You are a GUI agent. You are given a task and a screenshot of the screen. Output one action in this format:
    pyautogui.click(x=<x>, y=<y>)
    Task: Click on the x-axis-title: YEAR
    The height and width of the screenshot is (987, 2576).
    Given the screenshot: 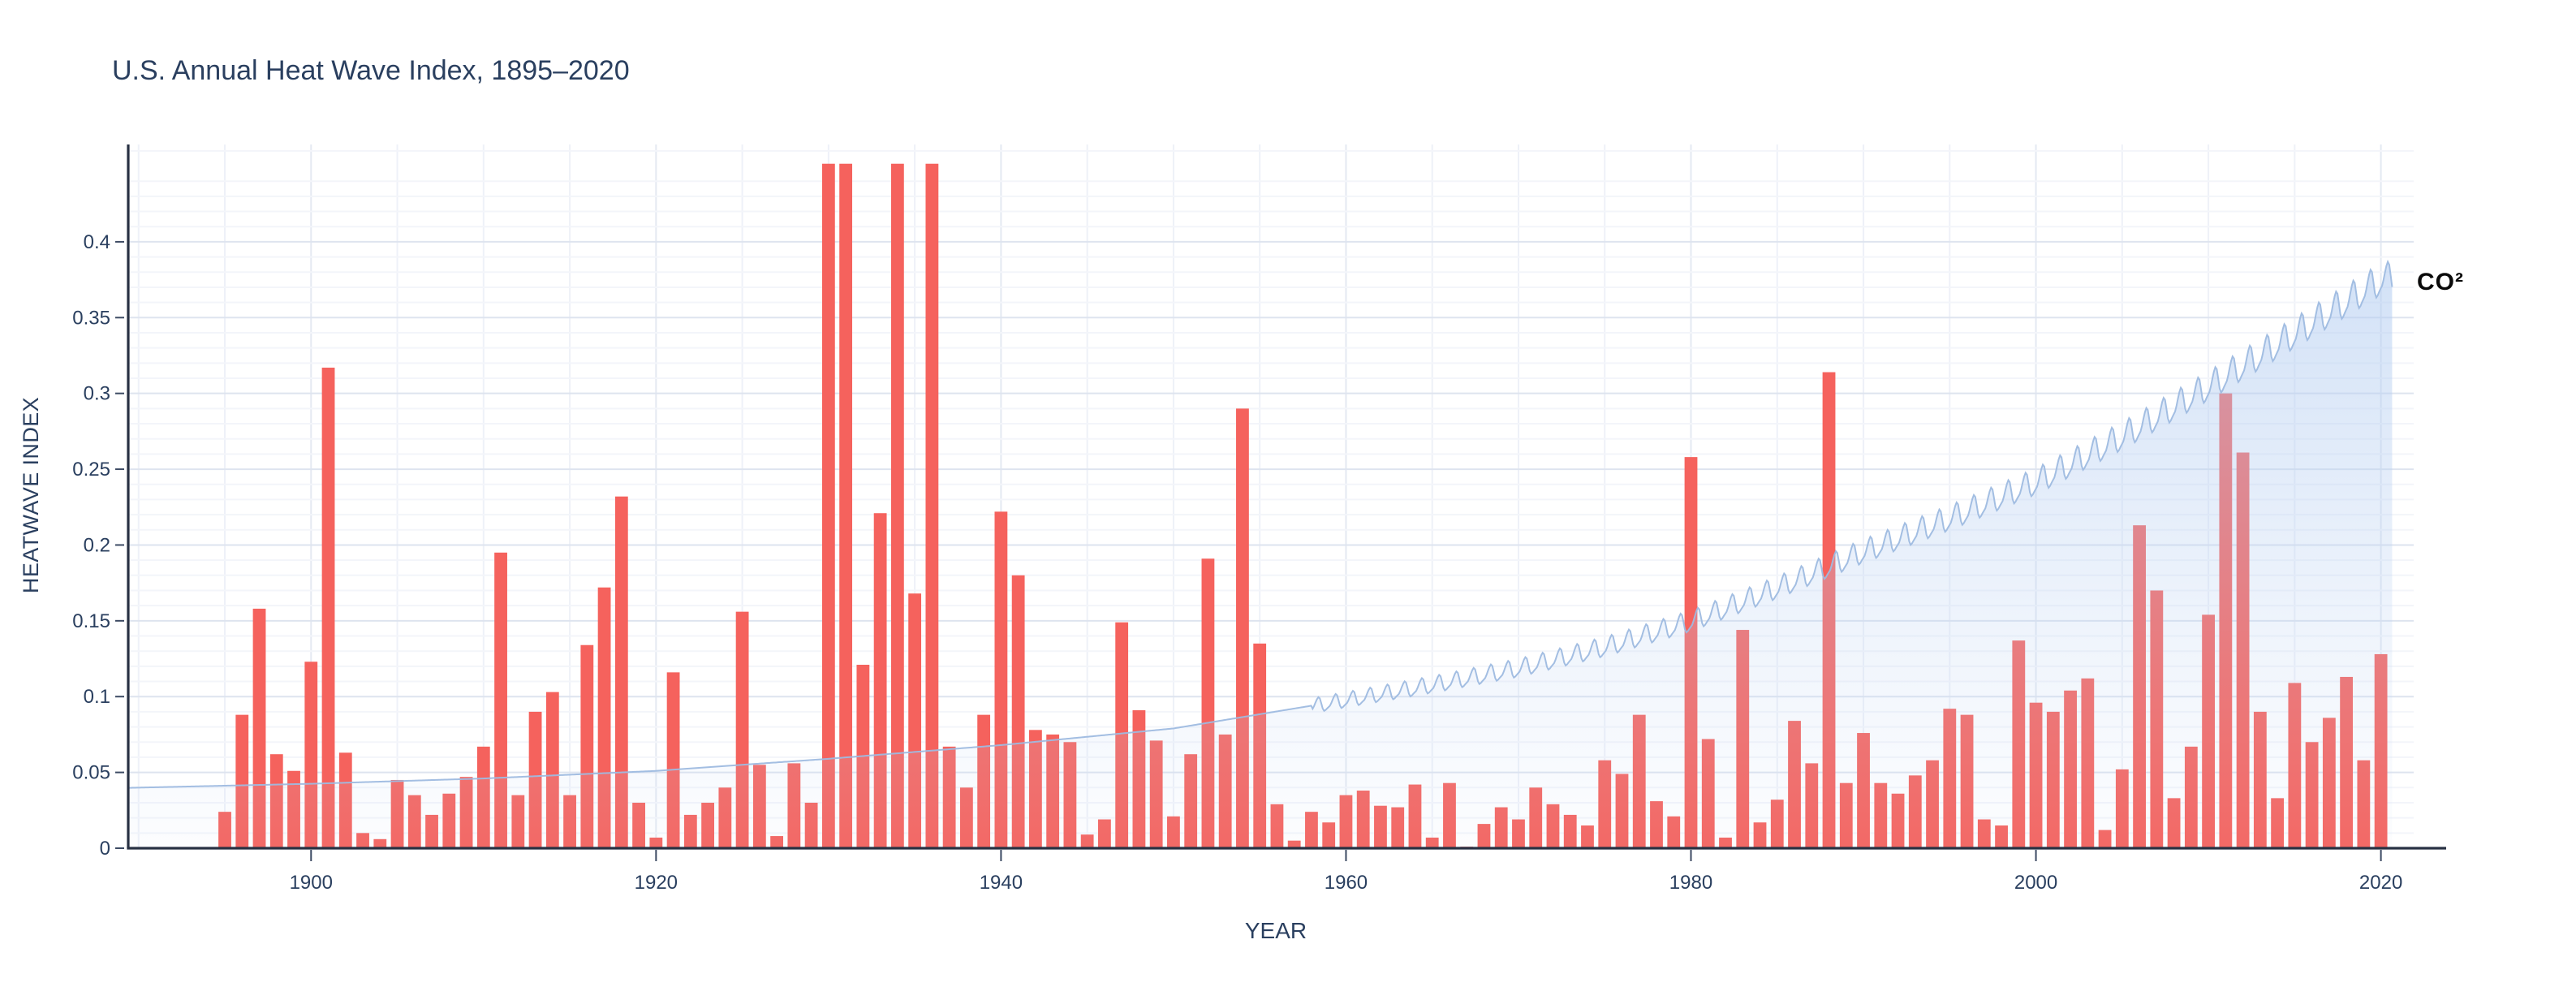 What is the action you would take?
    pyautogui.click(x=1276, y=930)
    